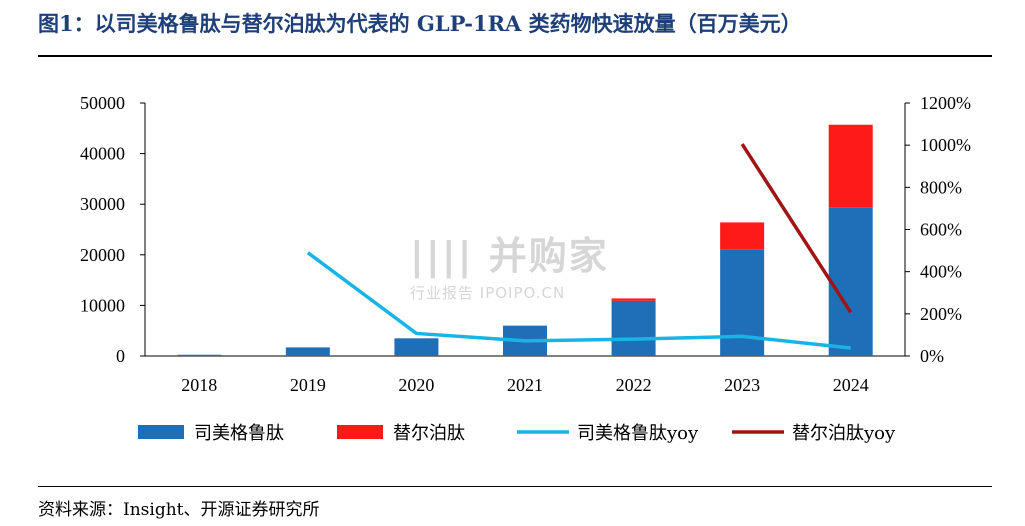  What do you see at coordinates (199, 385) in the screenshot?
I see `x-tick-label: 2018` at bounding box center [199, 385].